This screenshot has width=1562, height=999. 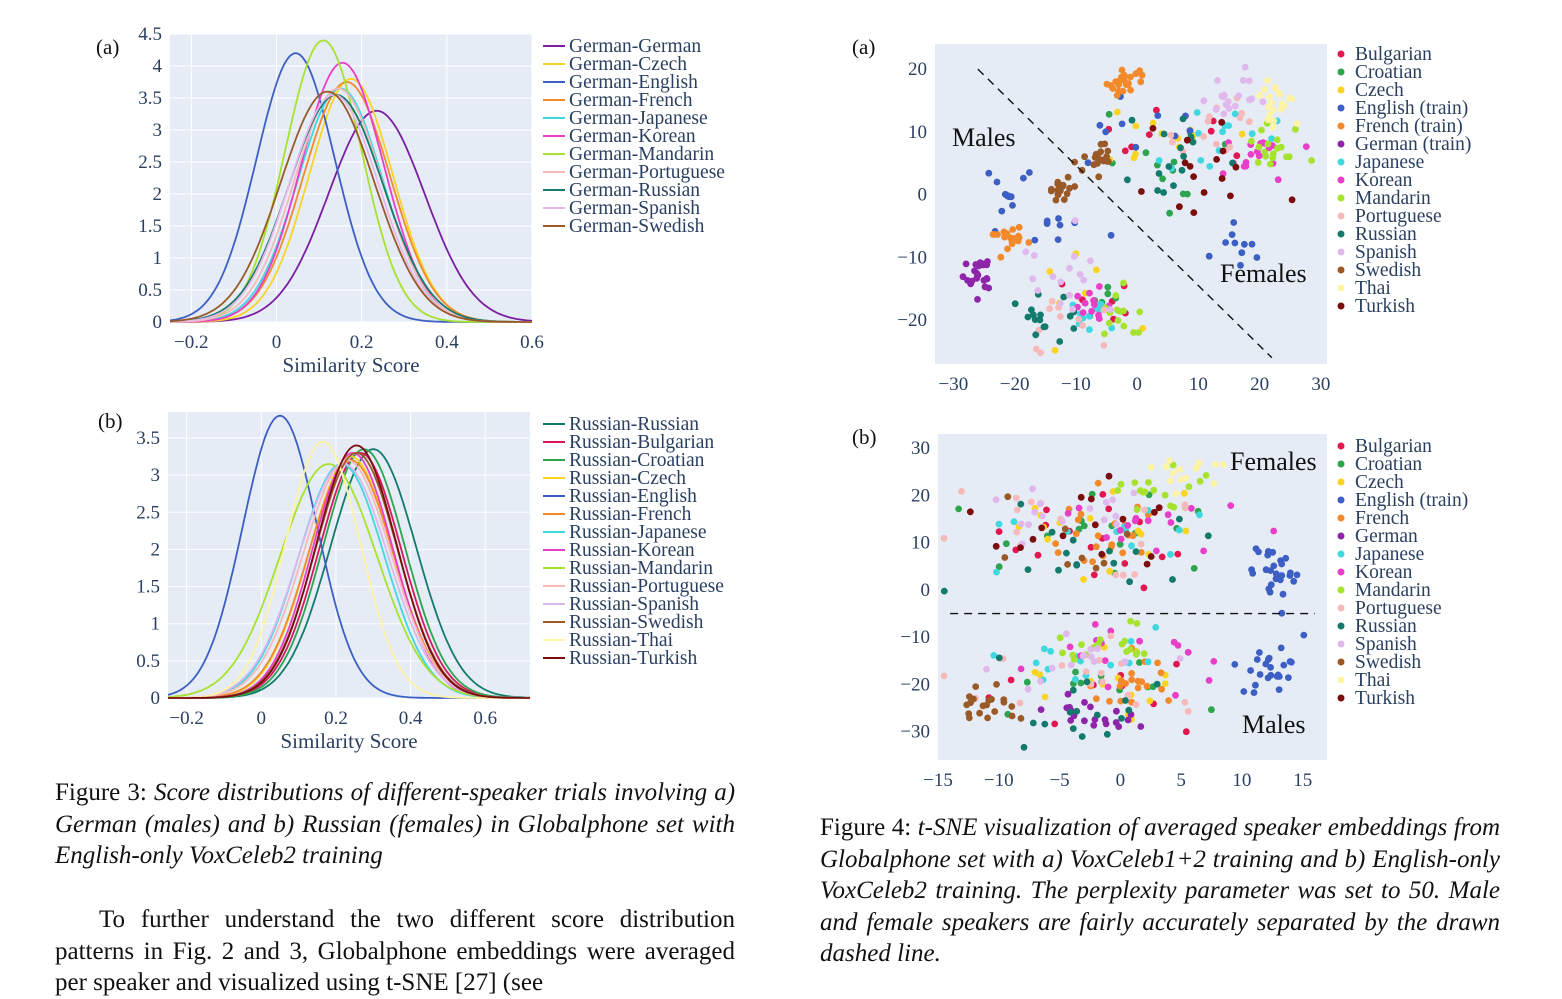 I want to click on legend-entry: Czech, so click(x=1379, y=482).